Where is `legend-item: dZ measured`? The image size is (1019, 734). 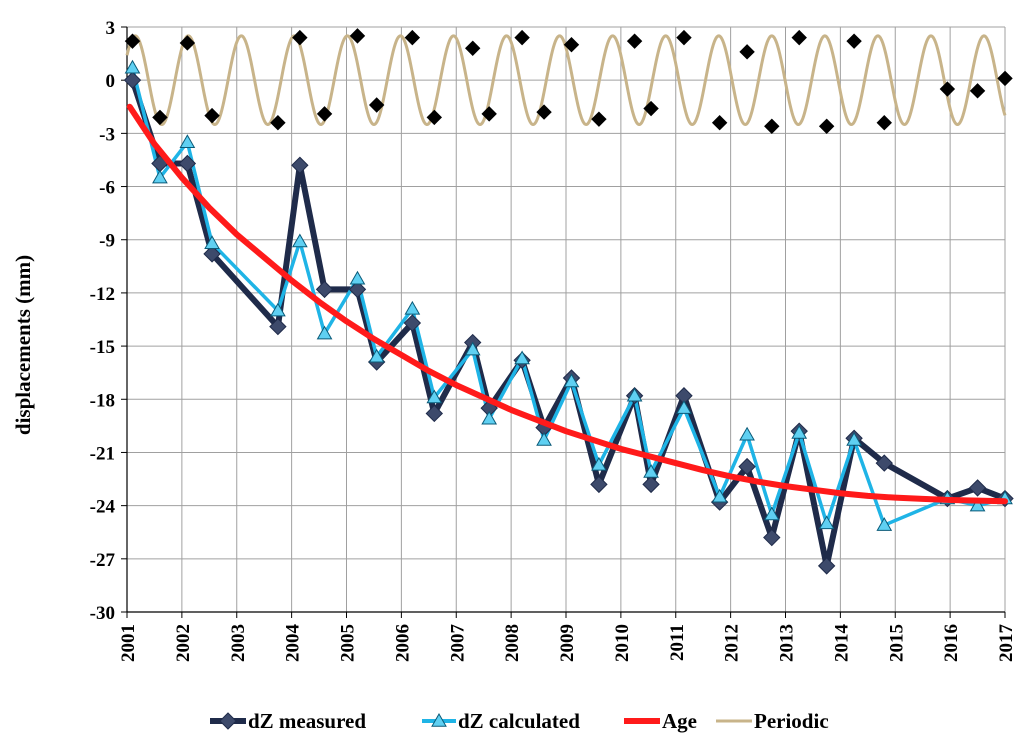
legend-item: dZ measured is located at coordinates (288, 721).